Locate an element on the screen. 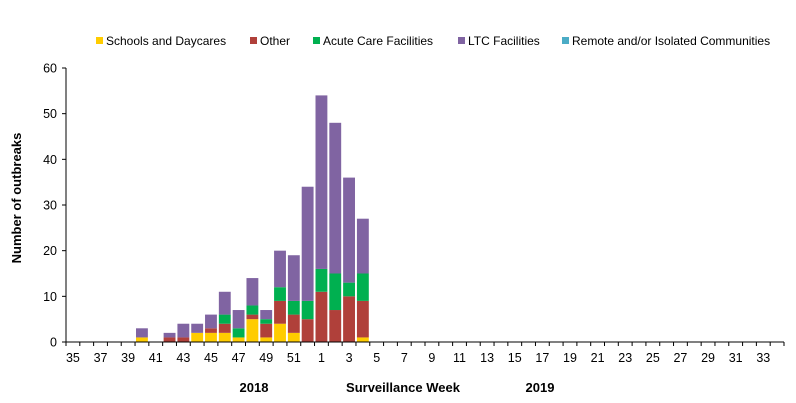 The width and height of the screenshot is (796, 403). x-tick-label-43: 43 is located at coordinates (183, 358).